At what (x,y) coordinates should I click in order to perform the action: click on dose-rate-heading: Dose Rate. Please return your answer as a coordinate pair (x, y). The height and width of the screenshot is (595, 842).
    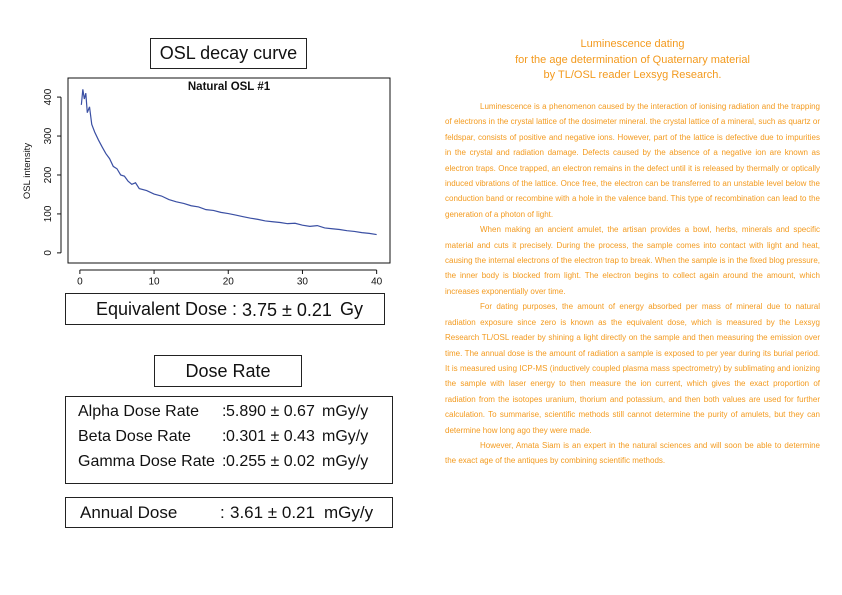
    Looking at the image, I should click on (228, 371).